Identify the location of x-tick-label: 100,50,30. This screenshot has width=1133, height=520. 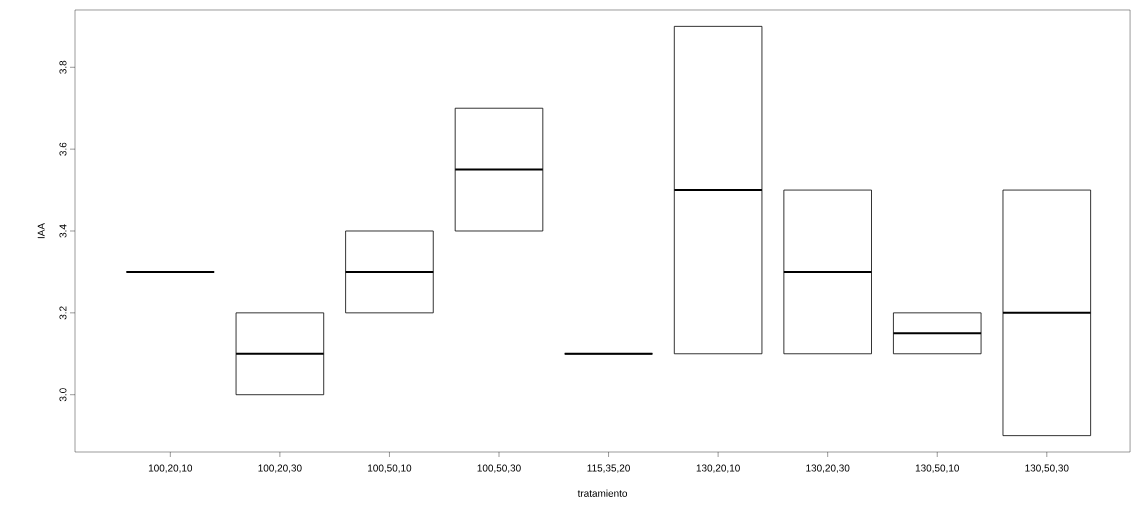
(499, 468).